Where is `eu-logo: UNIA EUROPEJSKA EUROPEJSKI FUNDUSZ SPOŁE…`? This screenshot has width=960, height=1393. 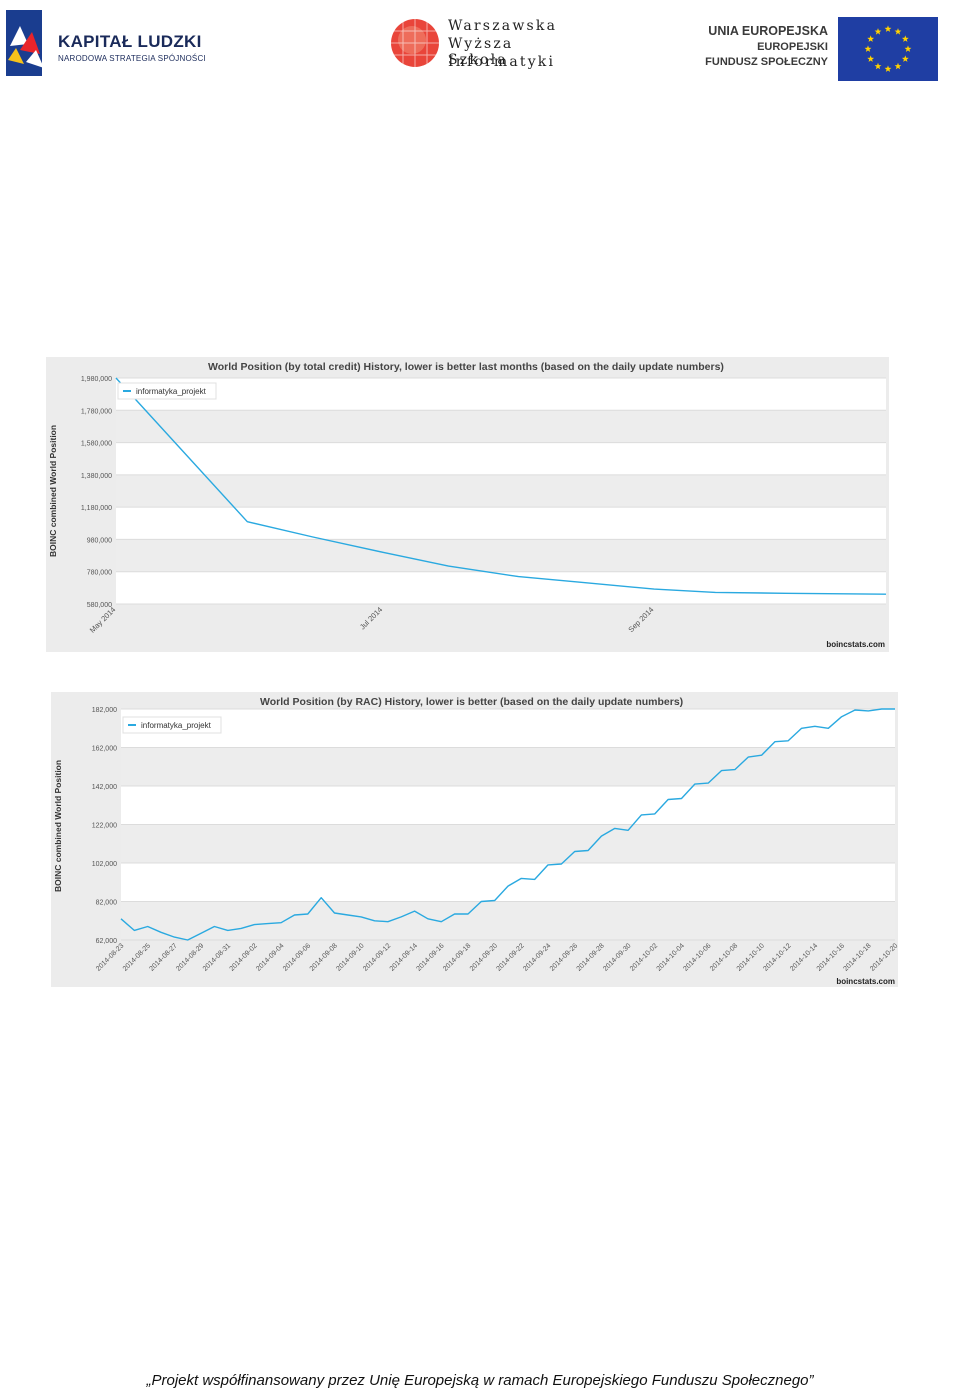
eu-logo: UNIA EUROPEJSKA EUROPEJSKI FUNDUSZ SPOŁE… is located at coordinates (815, 49).